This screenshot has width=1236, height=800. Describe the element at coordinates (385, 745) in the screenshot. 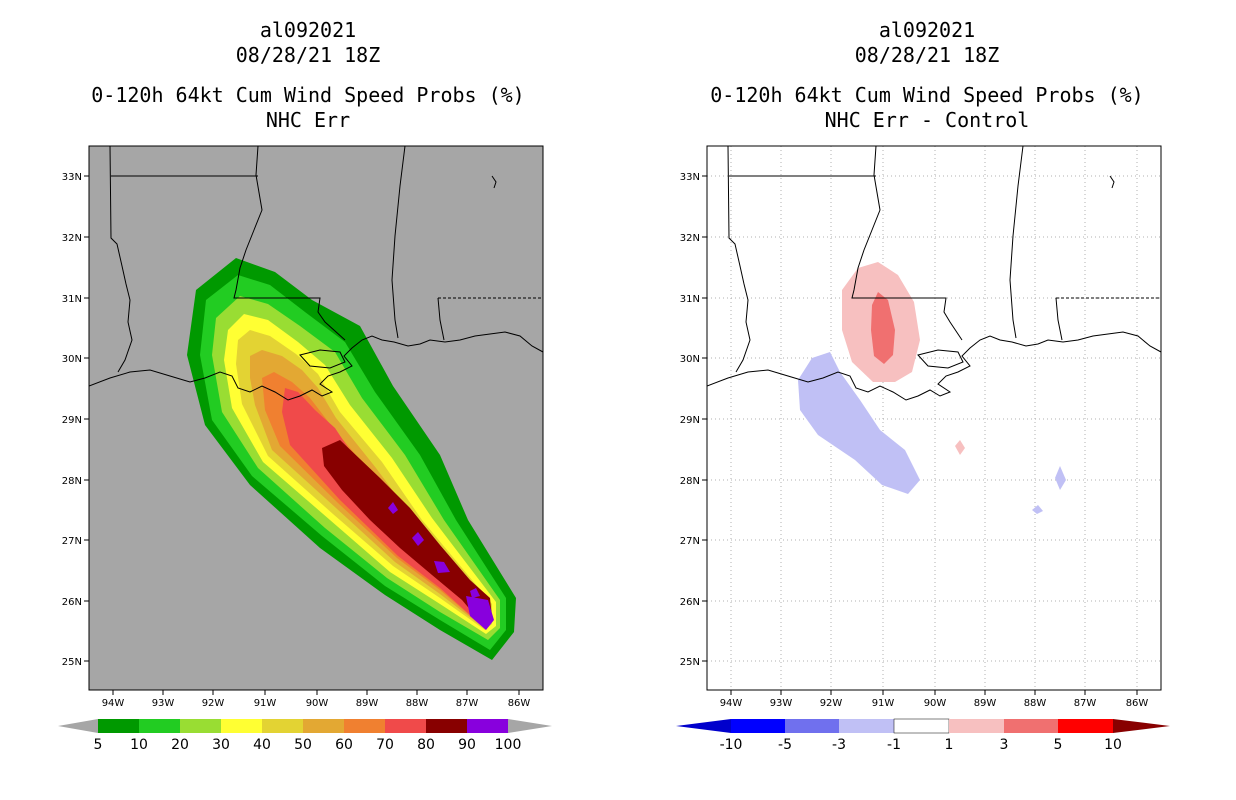

I see `colorbar-label: 70` at that location.